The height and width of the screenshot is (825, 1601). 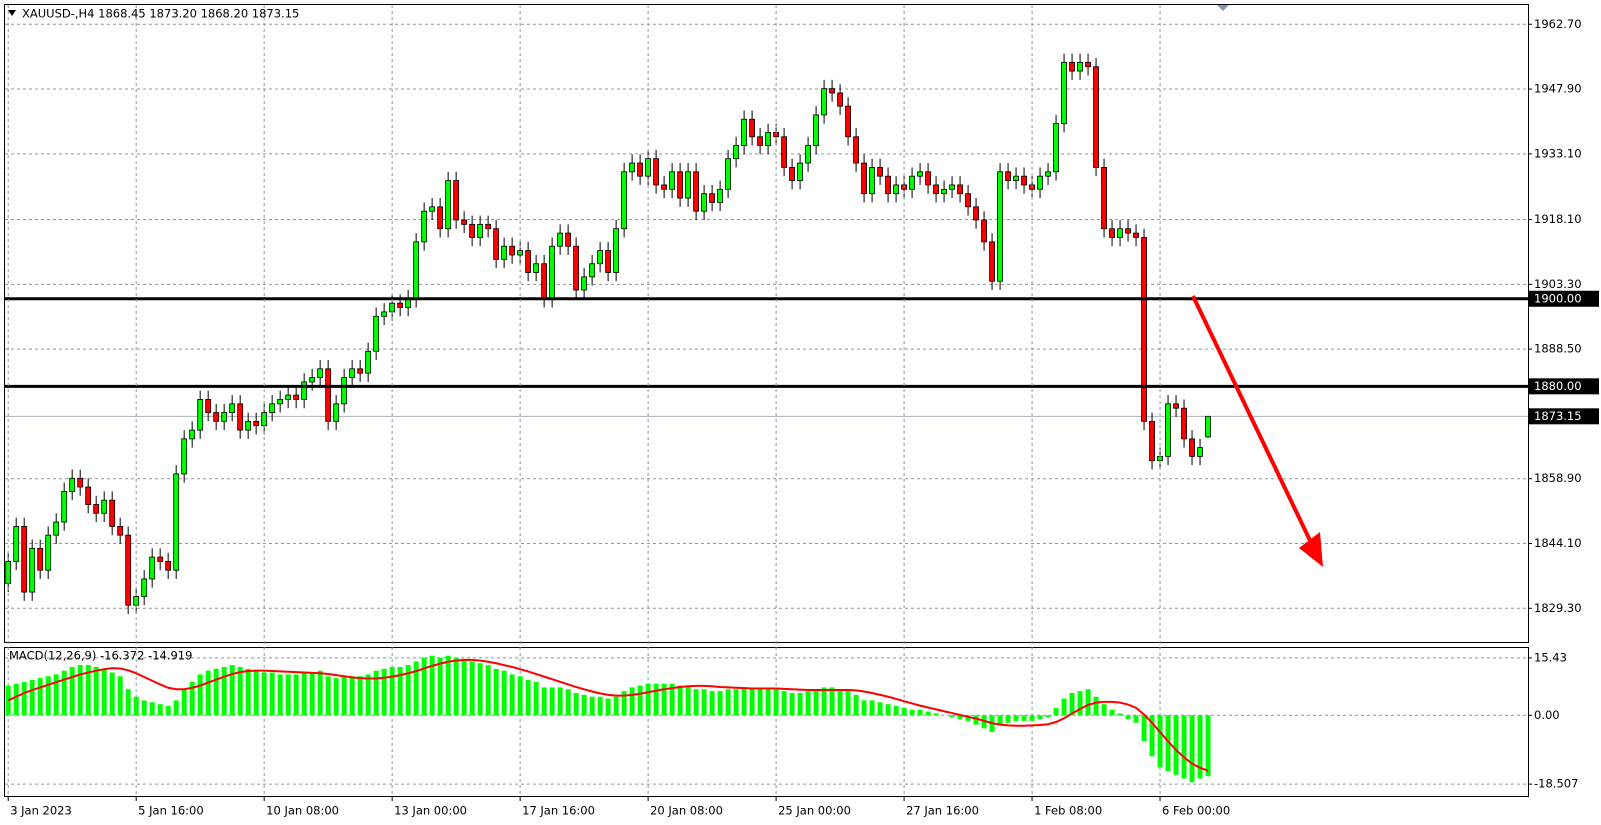 What do you see at coordinates (1254, 424) in the screenshot?
I see `arrow-shaft` at bounding box center [1254, 424].